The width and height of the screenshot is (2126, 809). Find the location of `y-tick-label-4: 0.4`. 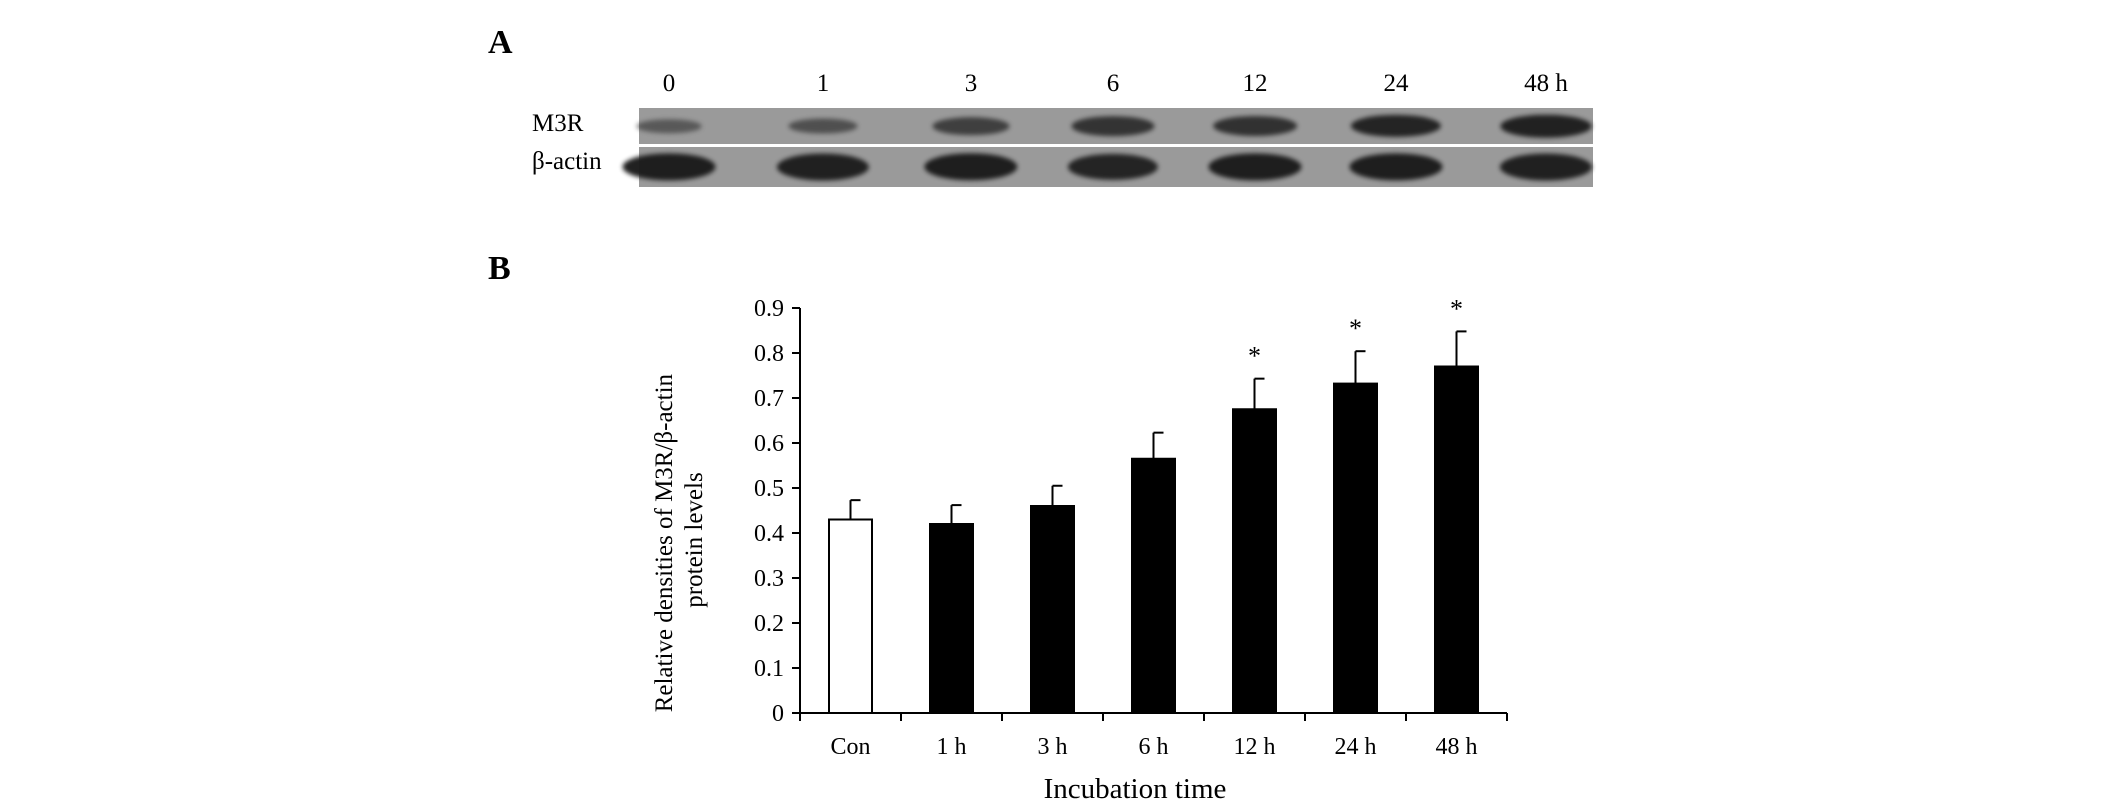

y-tick-label-4: 0.4 is located at coordinates (769, 534).